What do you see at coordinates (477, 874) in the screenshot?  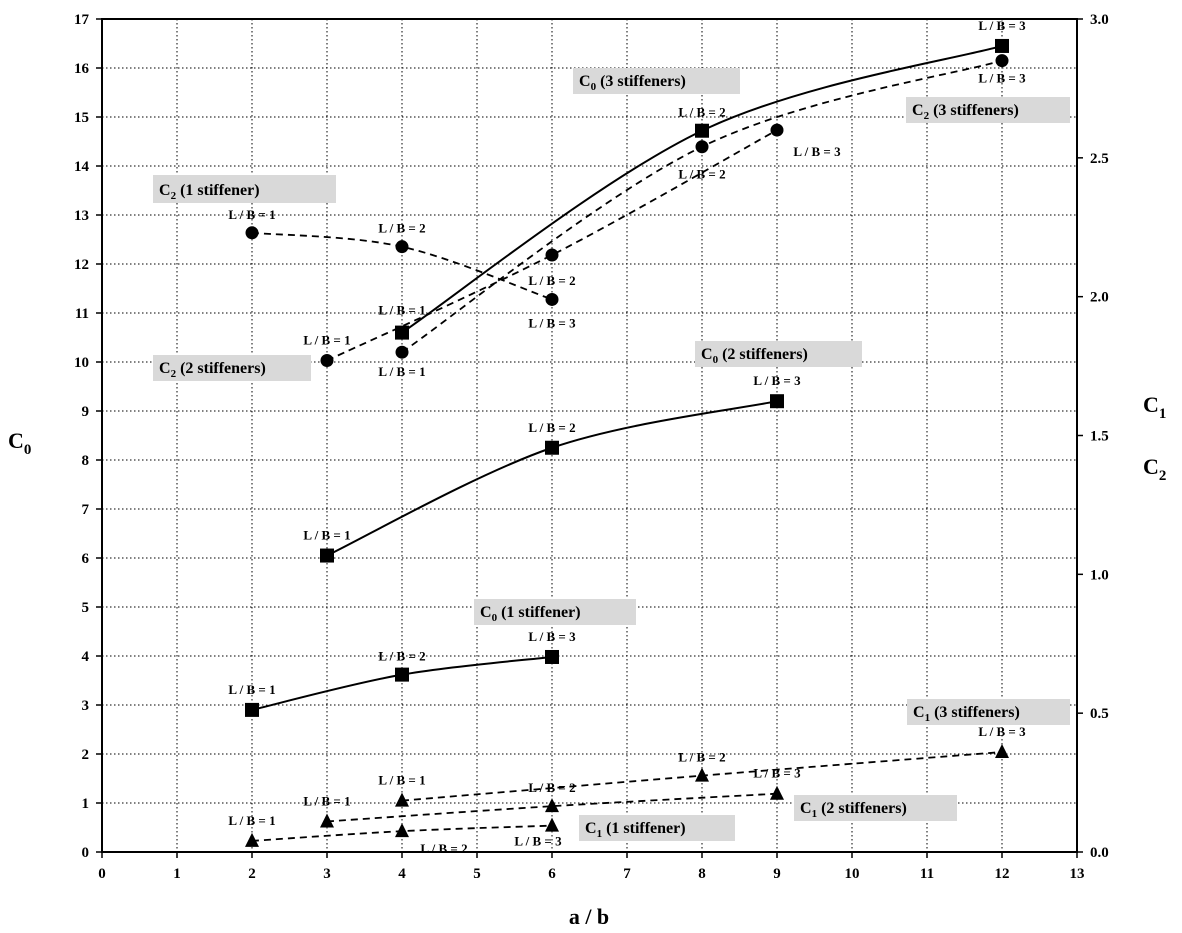 I see `x-tick-label: 5` at bounding box center [477, 874].